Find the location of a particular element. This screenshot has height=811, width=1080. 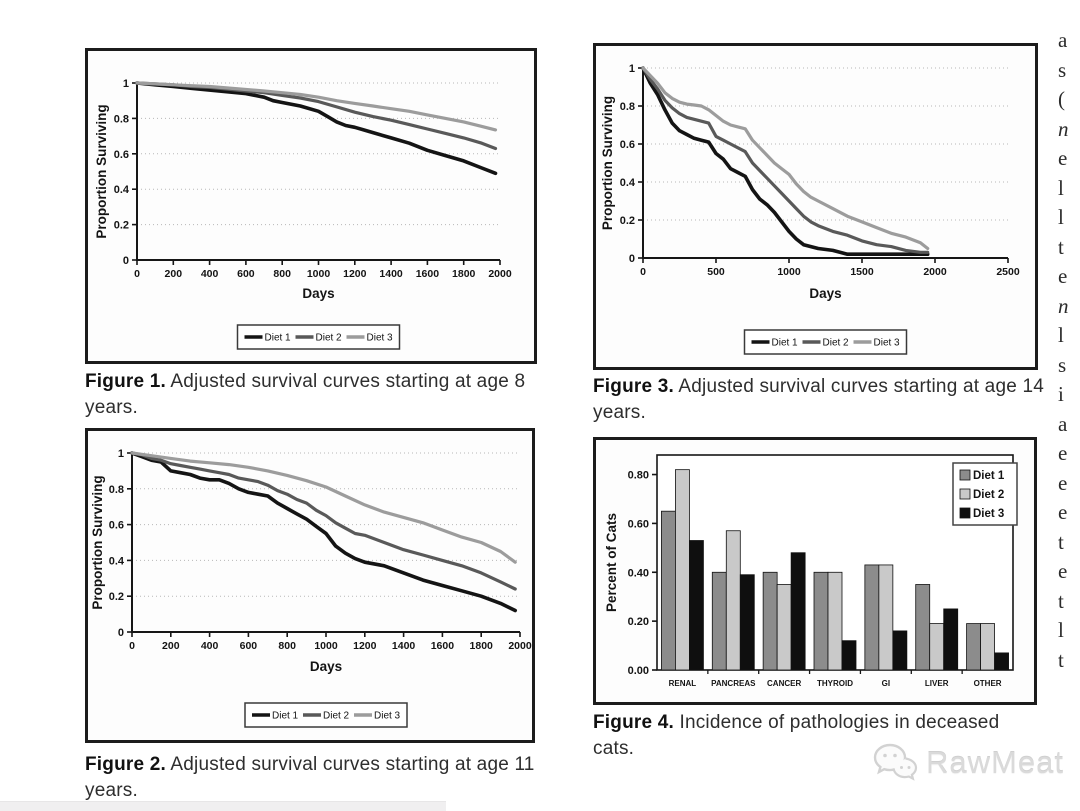

side-text-letter: n is located at coordinates (1063, 128).